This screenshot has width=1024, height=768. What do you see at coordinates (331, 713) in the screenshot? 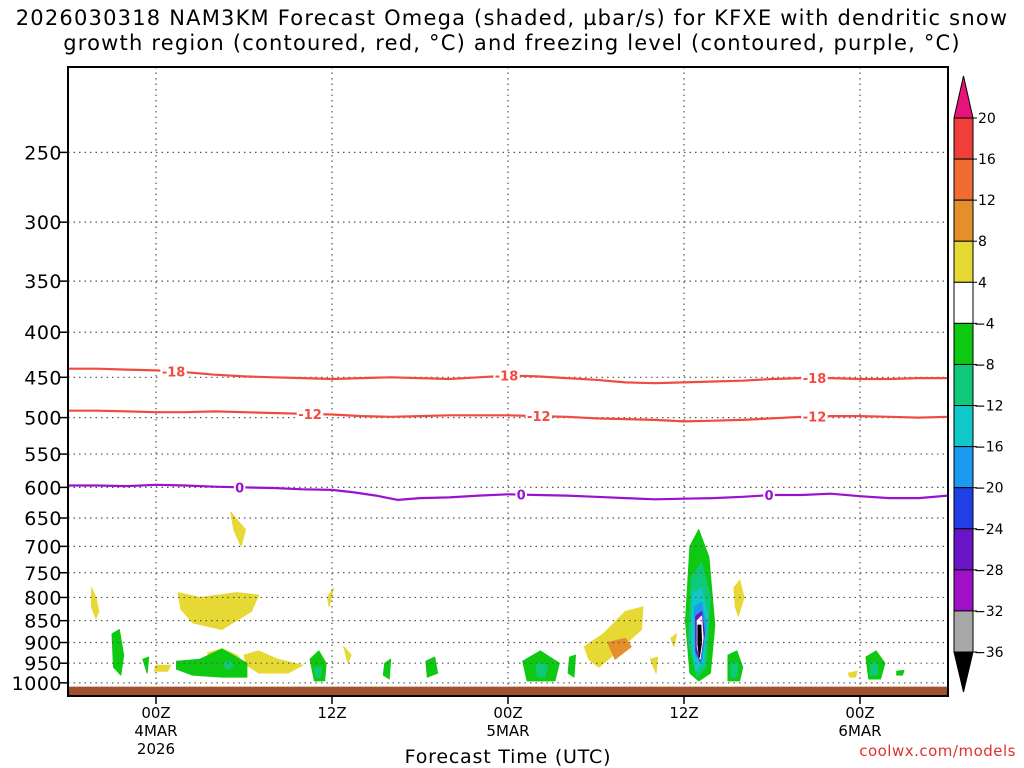
I see `x-tick-label-1: 12Z` at bounding box center [331, 713].